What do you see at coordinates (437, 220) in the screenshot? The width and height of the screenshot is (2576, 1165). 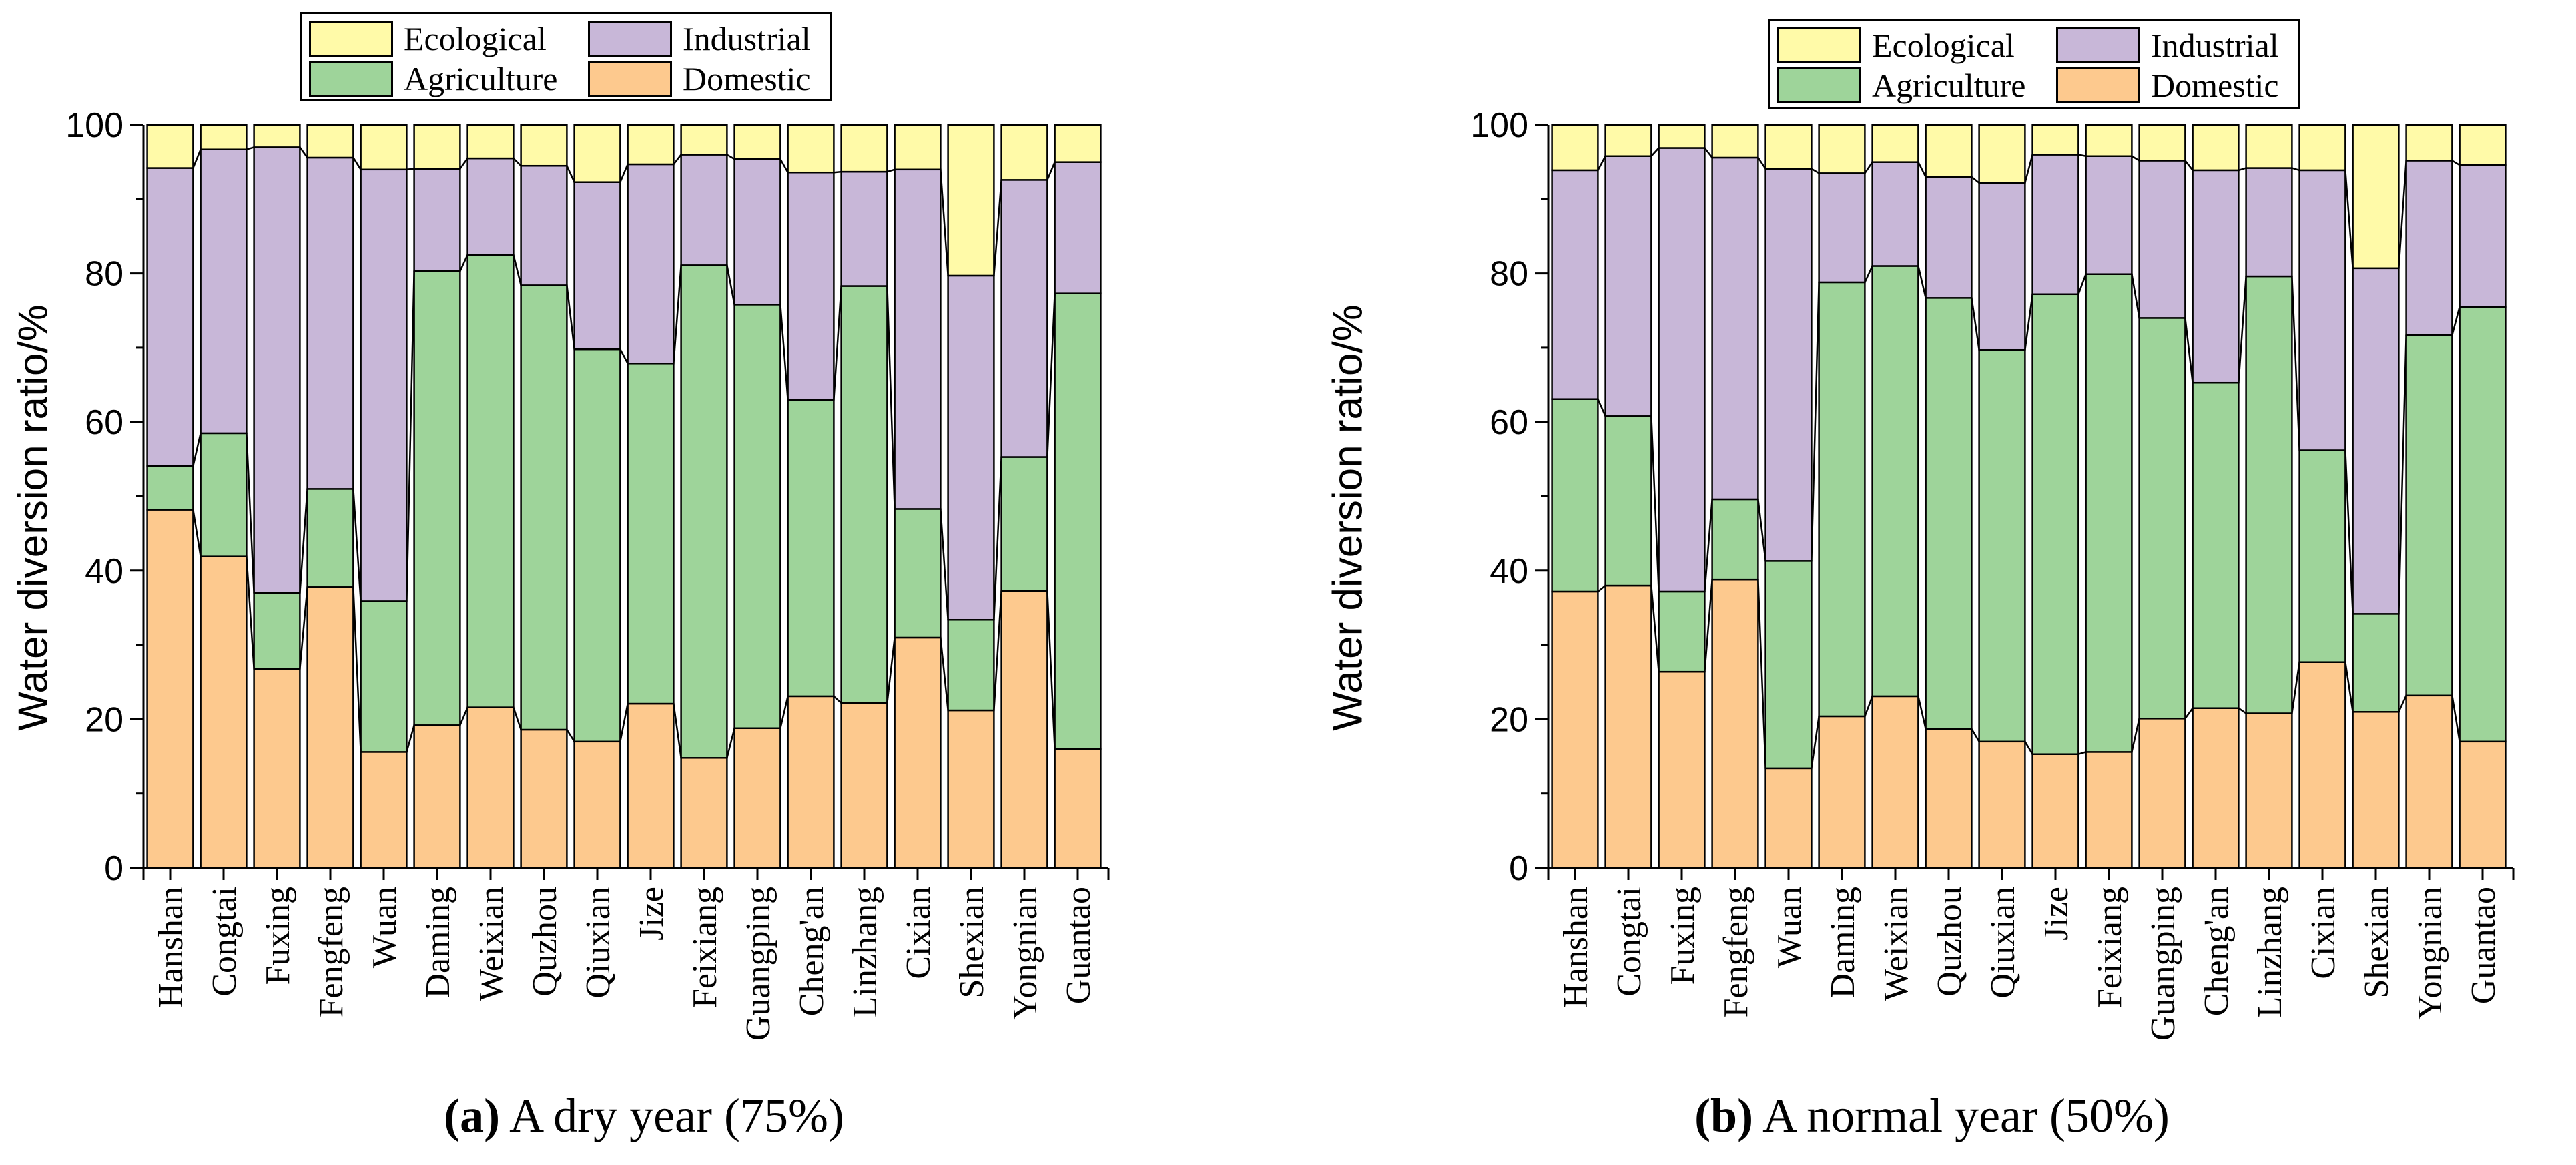 I see `bar-segment-industrial-daming` at bounding box center [437, 220].